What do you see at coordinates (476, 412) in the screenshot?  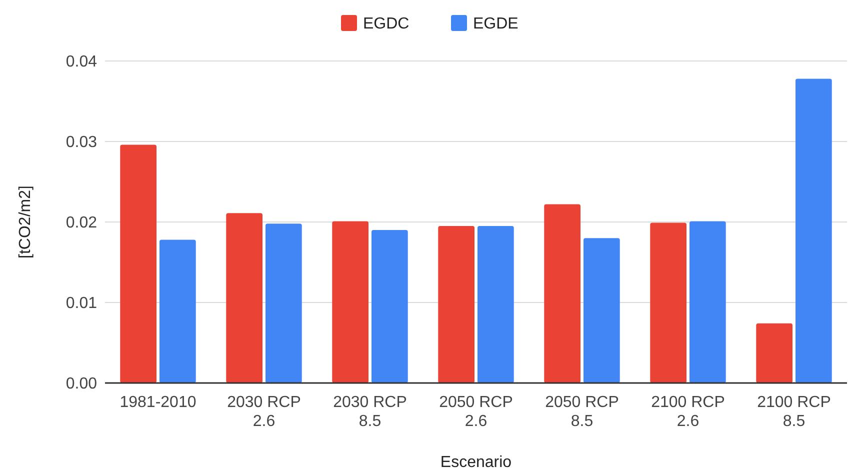 I see `x-tick-label: 2050 RCP 2.6` at bounding box center [476, 412].